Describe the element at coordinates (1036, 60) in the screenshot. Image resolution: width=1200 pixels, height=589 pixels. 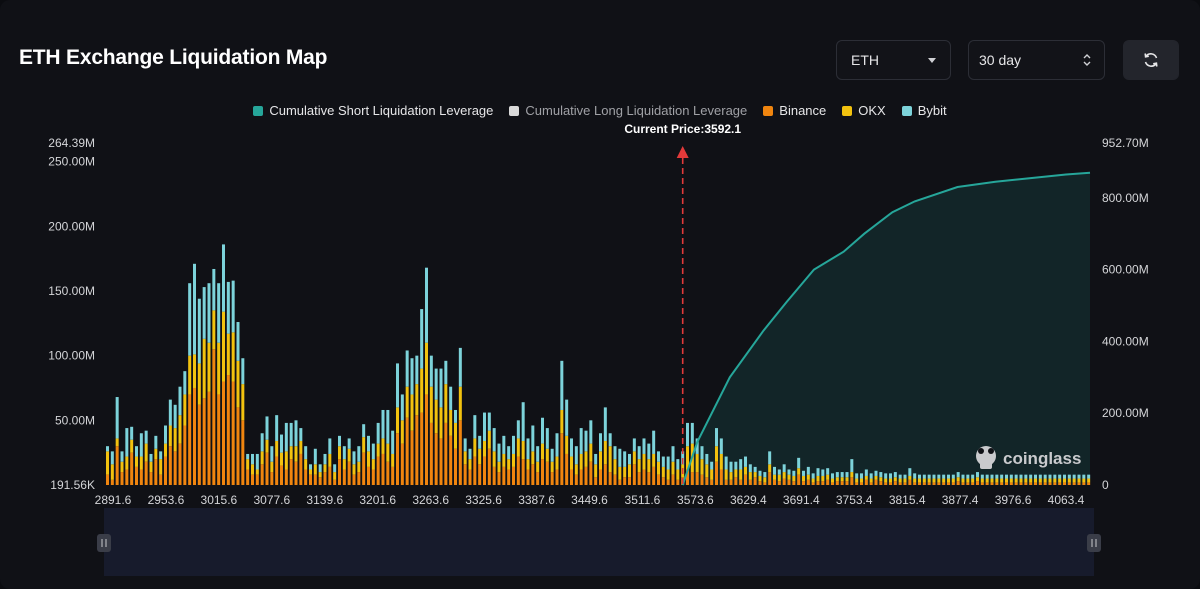
I see `range-select: 30 day` at that location.